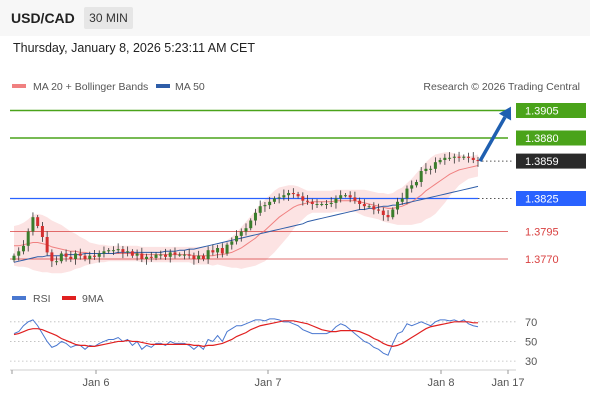 The image size is (590, 400). I want to click on forecast-arrow, so click(495, 134).